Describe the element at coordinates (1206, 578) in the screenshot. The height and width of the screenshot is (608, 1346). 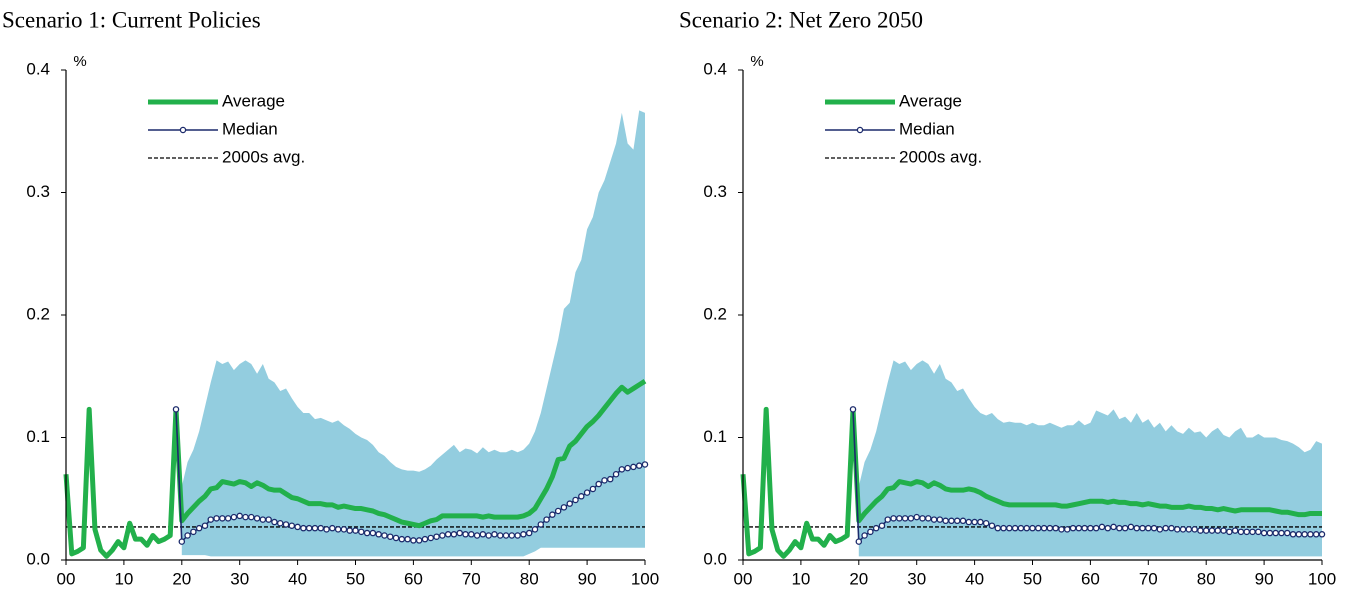
I see `x-tick-label: 80` at that location.